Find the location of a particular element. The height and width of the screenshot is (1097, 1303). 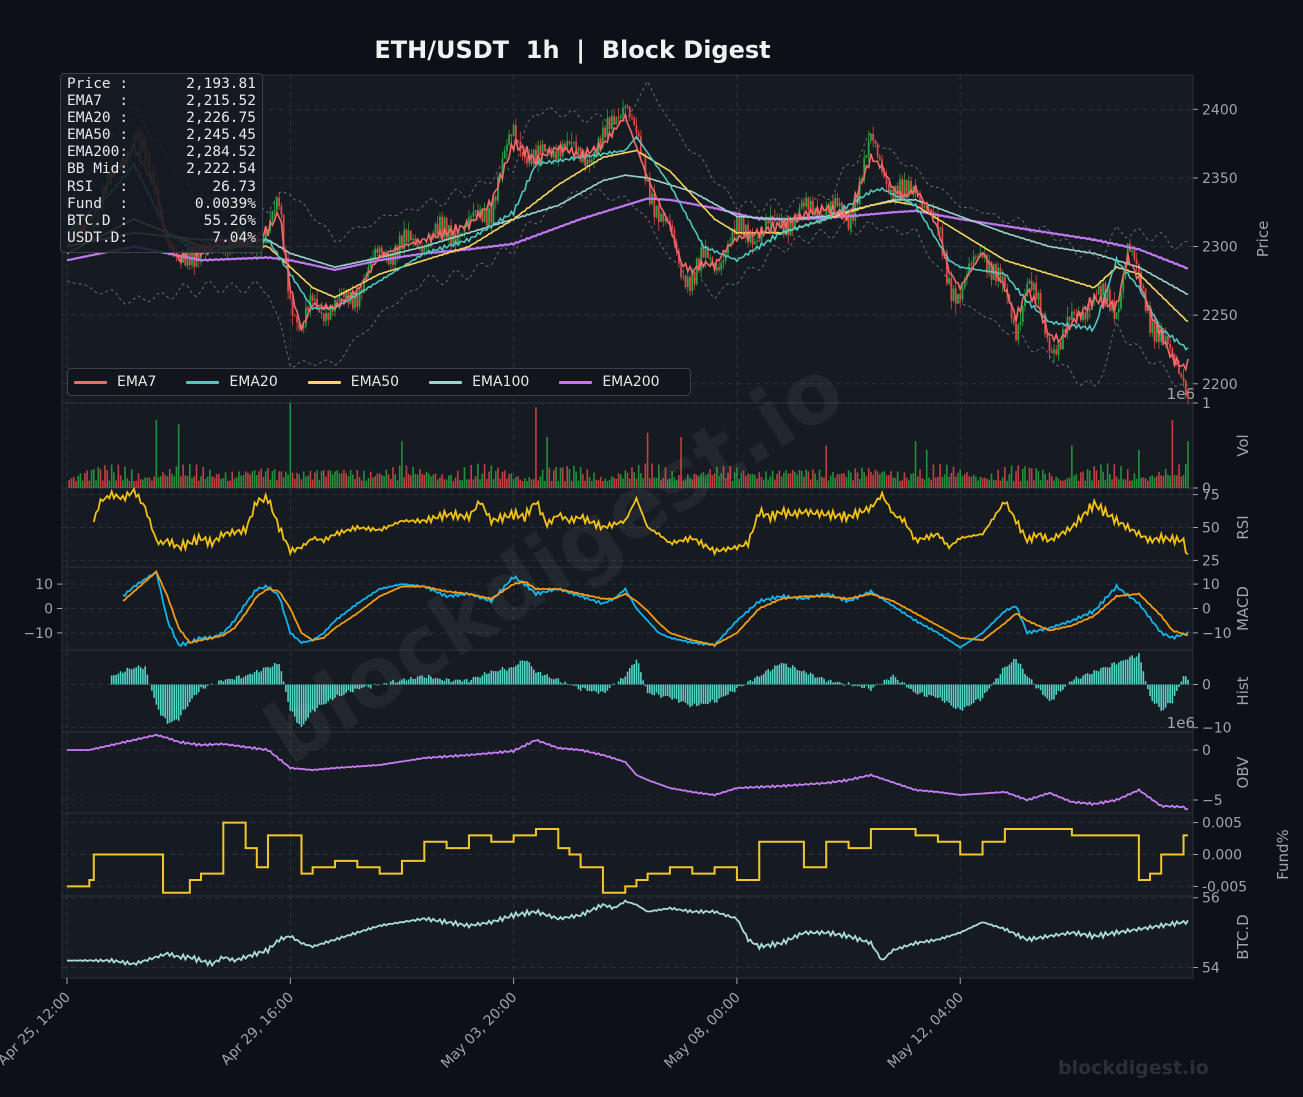

legend-label: EMA200 is located at coordinates (631, 382).